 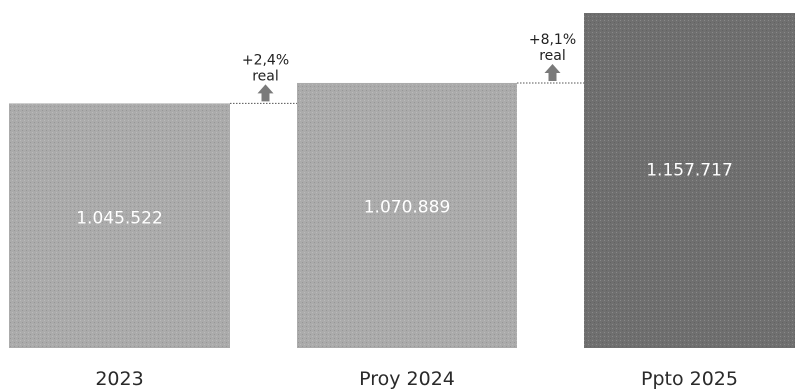 What do you see at coordinates (407, 208) in the screenshot?
I see `value-label: 1.070.889` at bounding box center [407, 208].